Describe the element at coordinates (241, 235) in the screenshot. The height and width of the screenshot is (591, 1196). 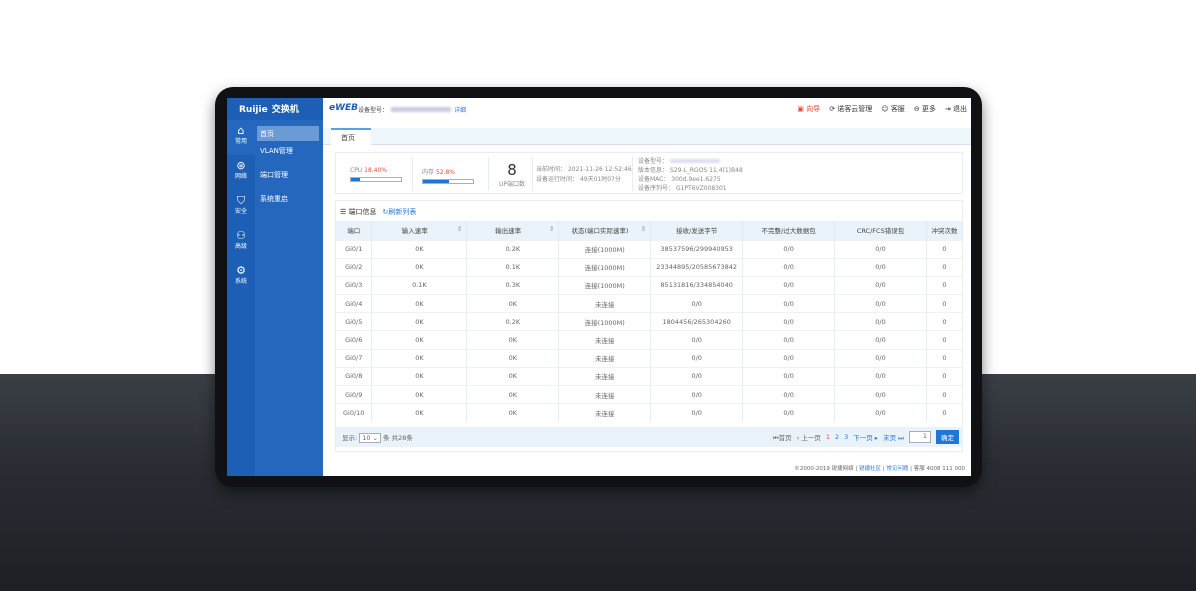
I see `advanced-icon: ⚇` at that location.